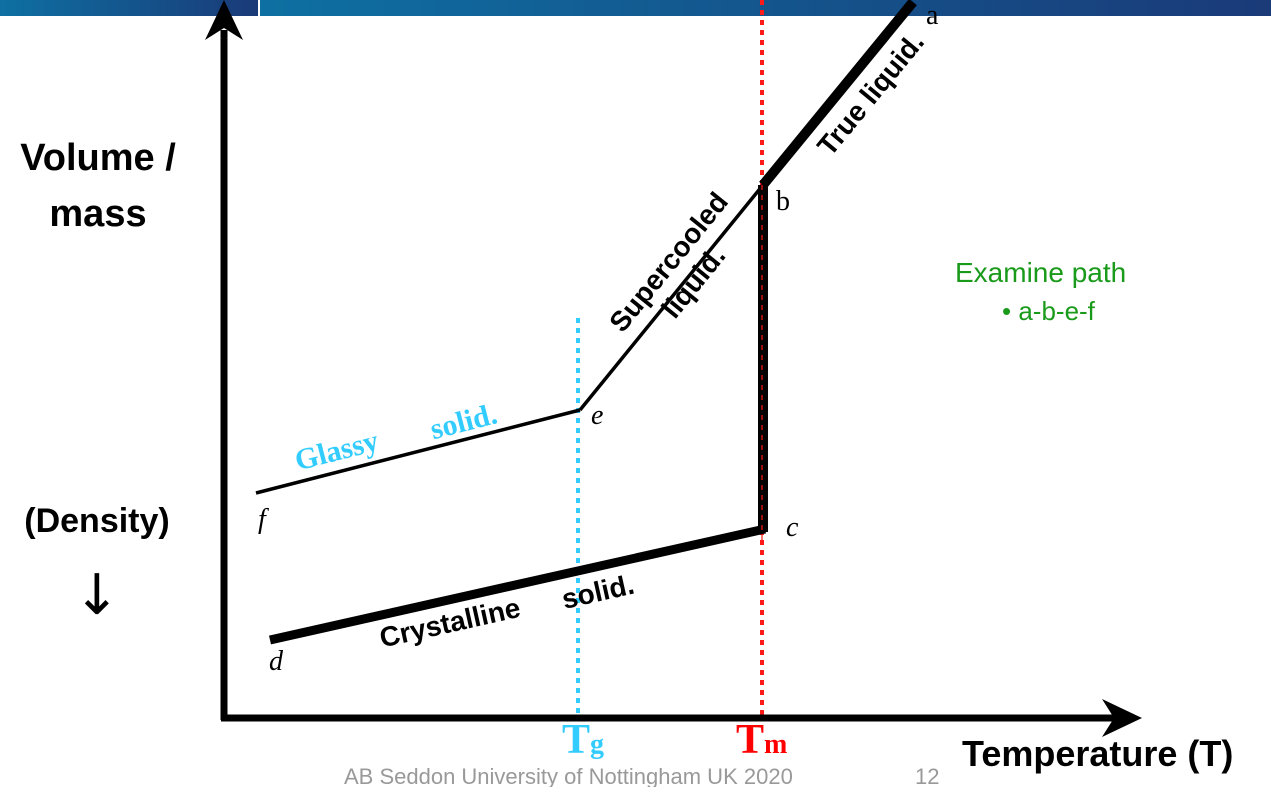  I want to click on point-e: e, so click(597, 415).